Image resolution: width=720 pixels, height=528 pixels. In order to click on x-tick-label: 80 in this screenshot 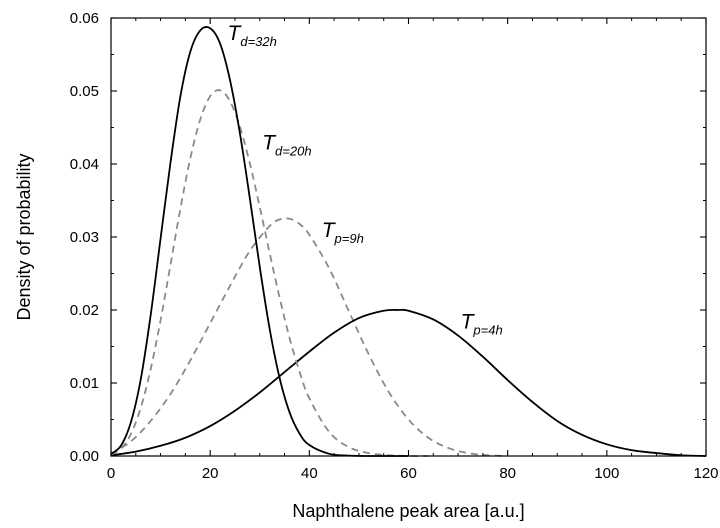, I will do `click(507, 473)`.